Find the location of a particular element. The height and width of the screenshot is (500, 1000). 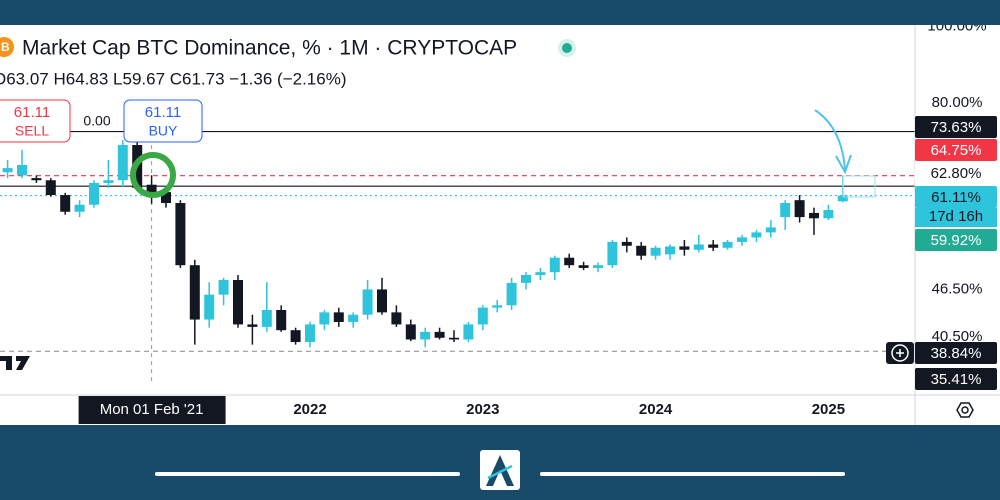

settings-icon is located at coordinates (965, 410).